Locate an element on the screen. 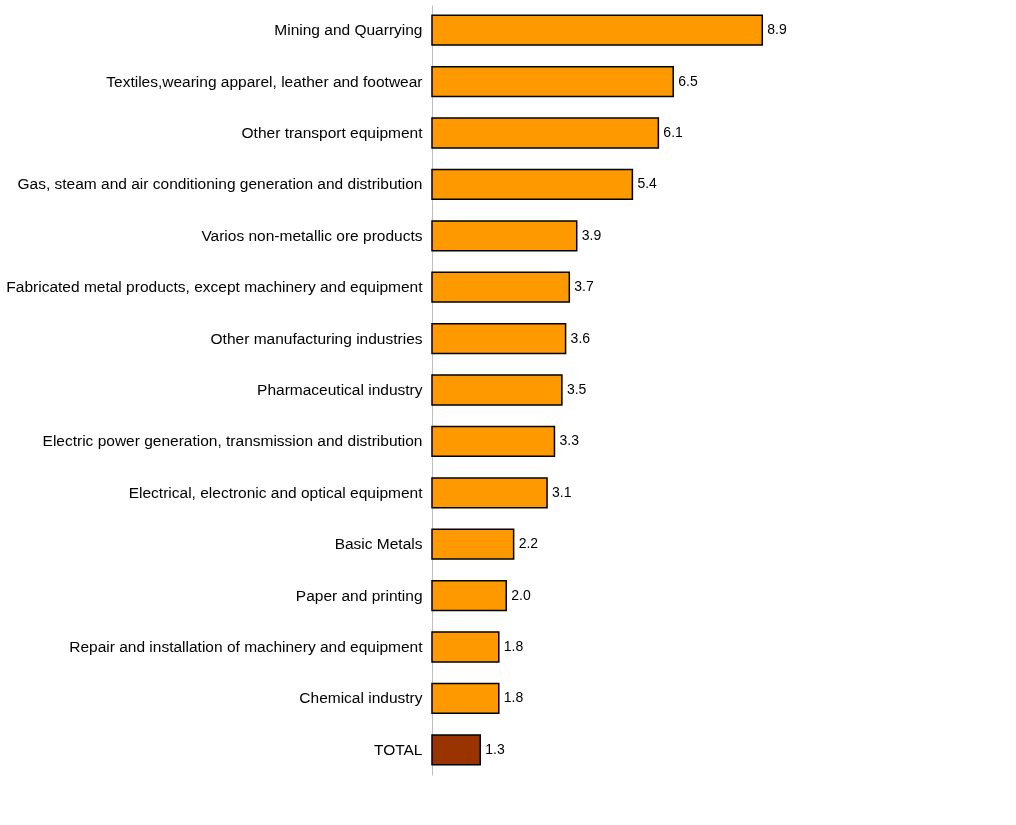 This screenshot has height=825, width=1016. y-tick-label: Other transport equipment is located at coordinates (332, 132).